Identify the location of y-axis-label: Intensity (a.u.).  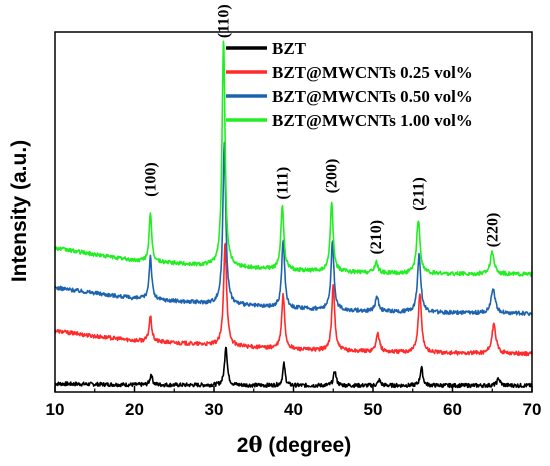
(19, 211).